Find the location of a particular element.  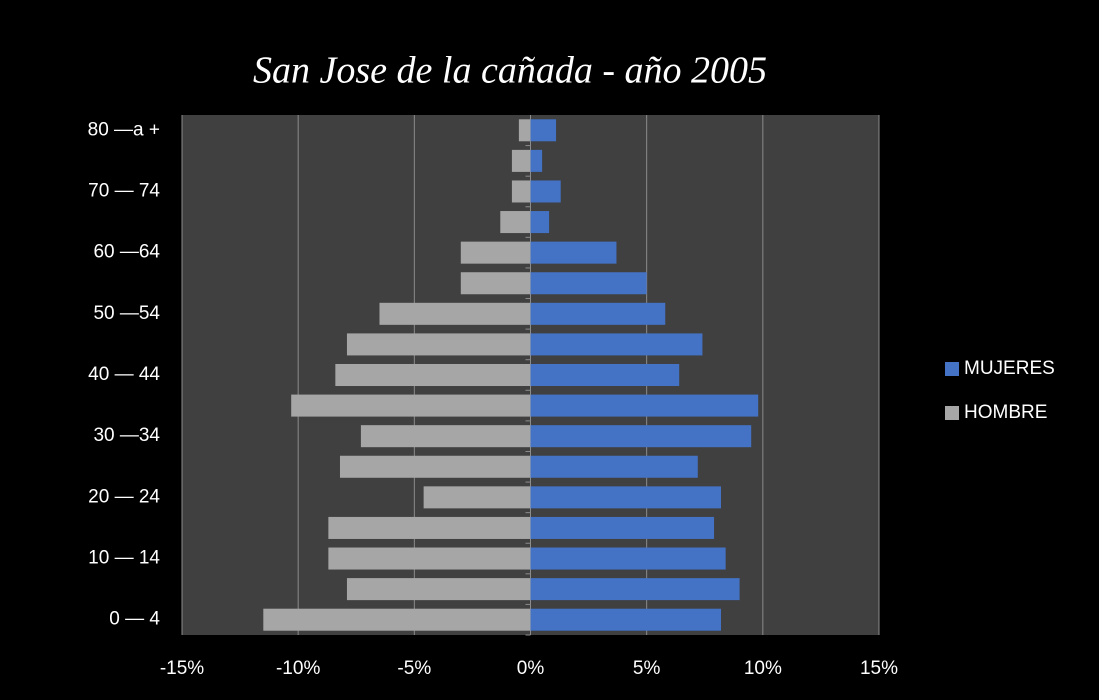

x-tick-label: -10% is located at coordinates (298, 668).